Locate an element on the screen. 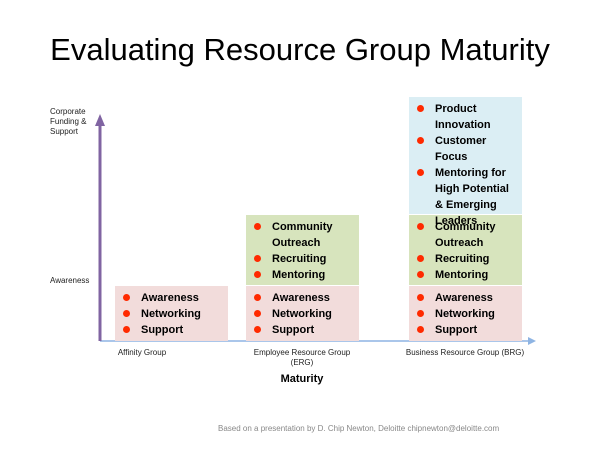  bullet-item: Product Innovation is located at coordinates (463, 117).